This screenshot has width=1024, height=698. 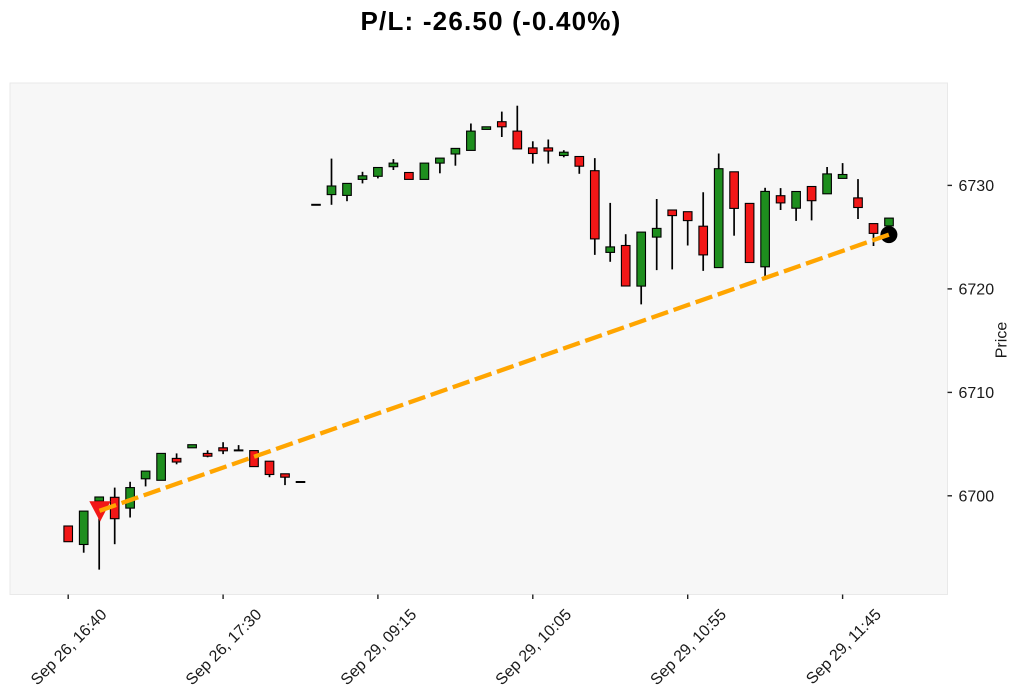 I want to click on svg-text: 6700, so click(x=977, y=497).